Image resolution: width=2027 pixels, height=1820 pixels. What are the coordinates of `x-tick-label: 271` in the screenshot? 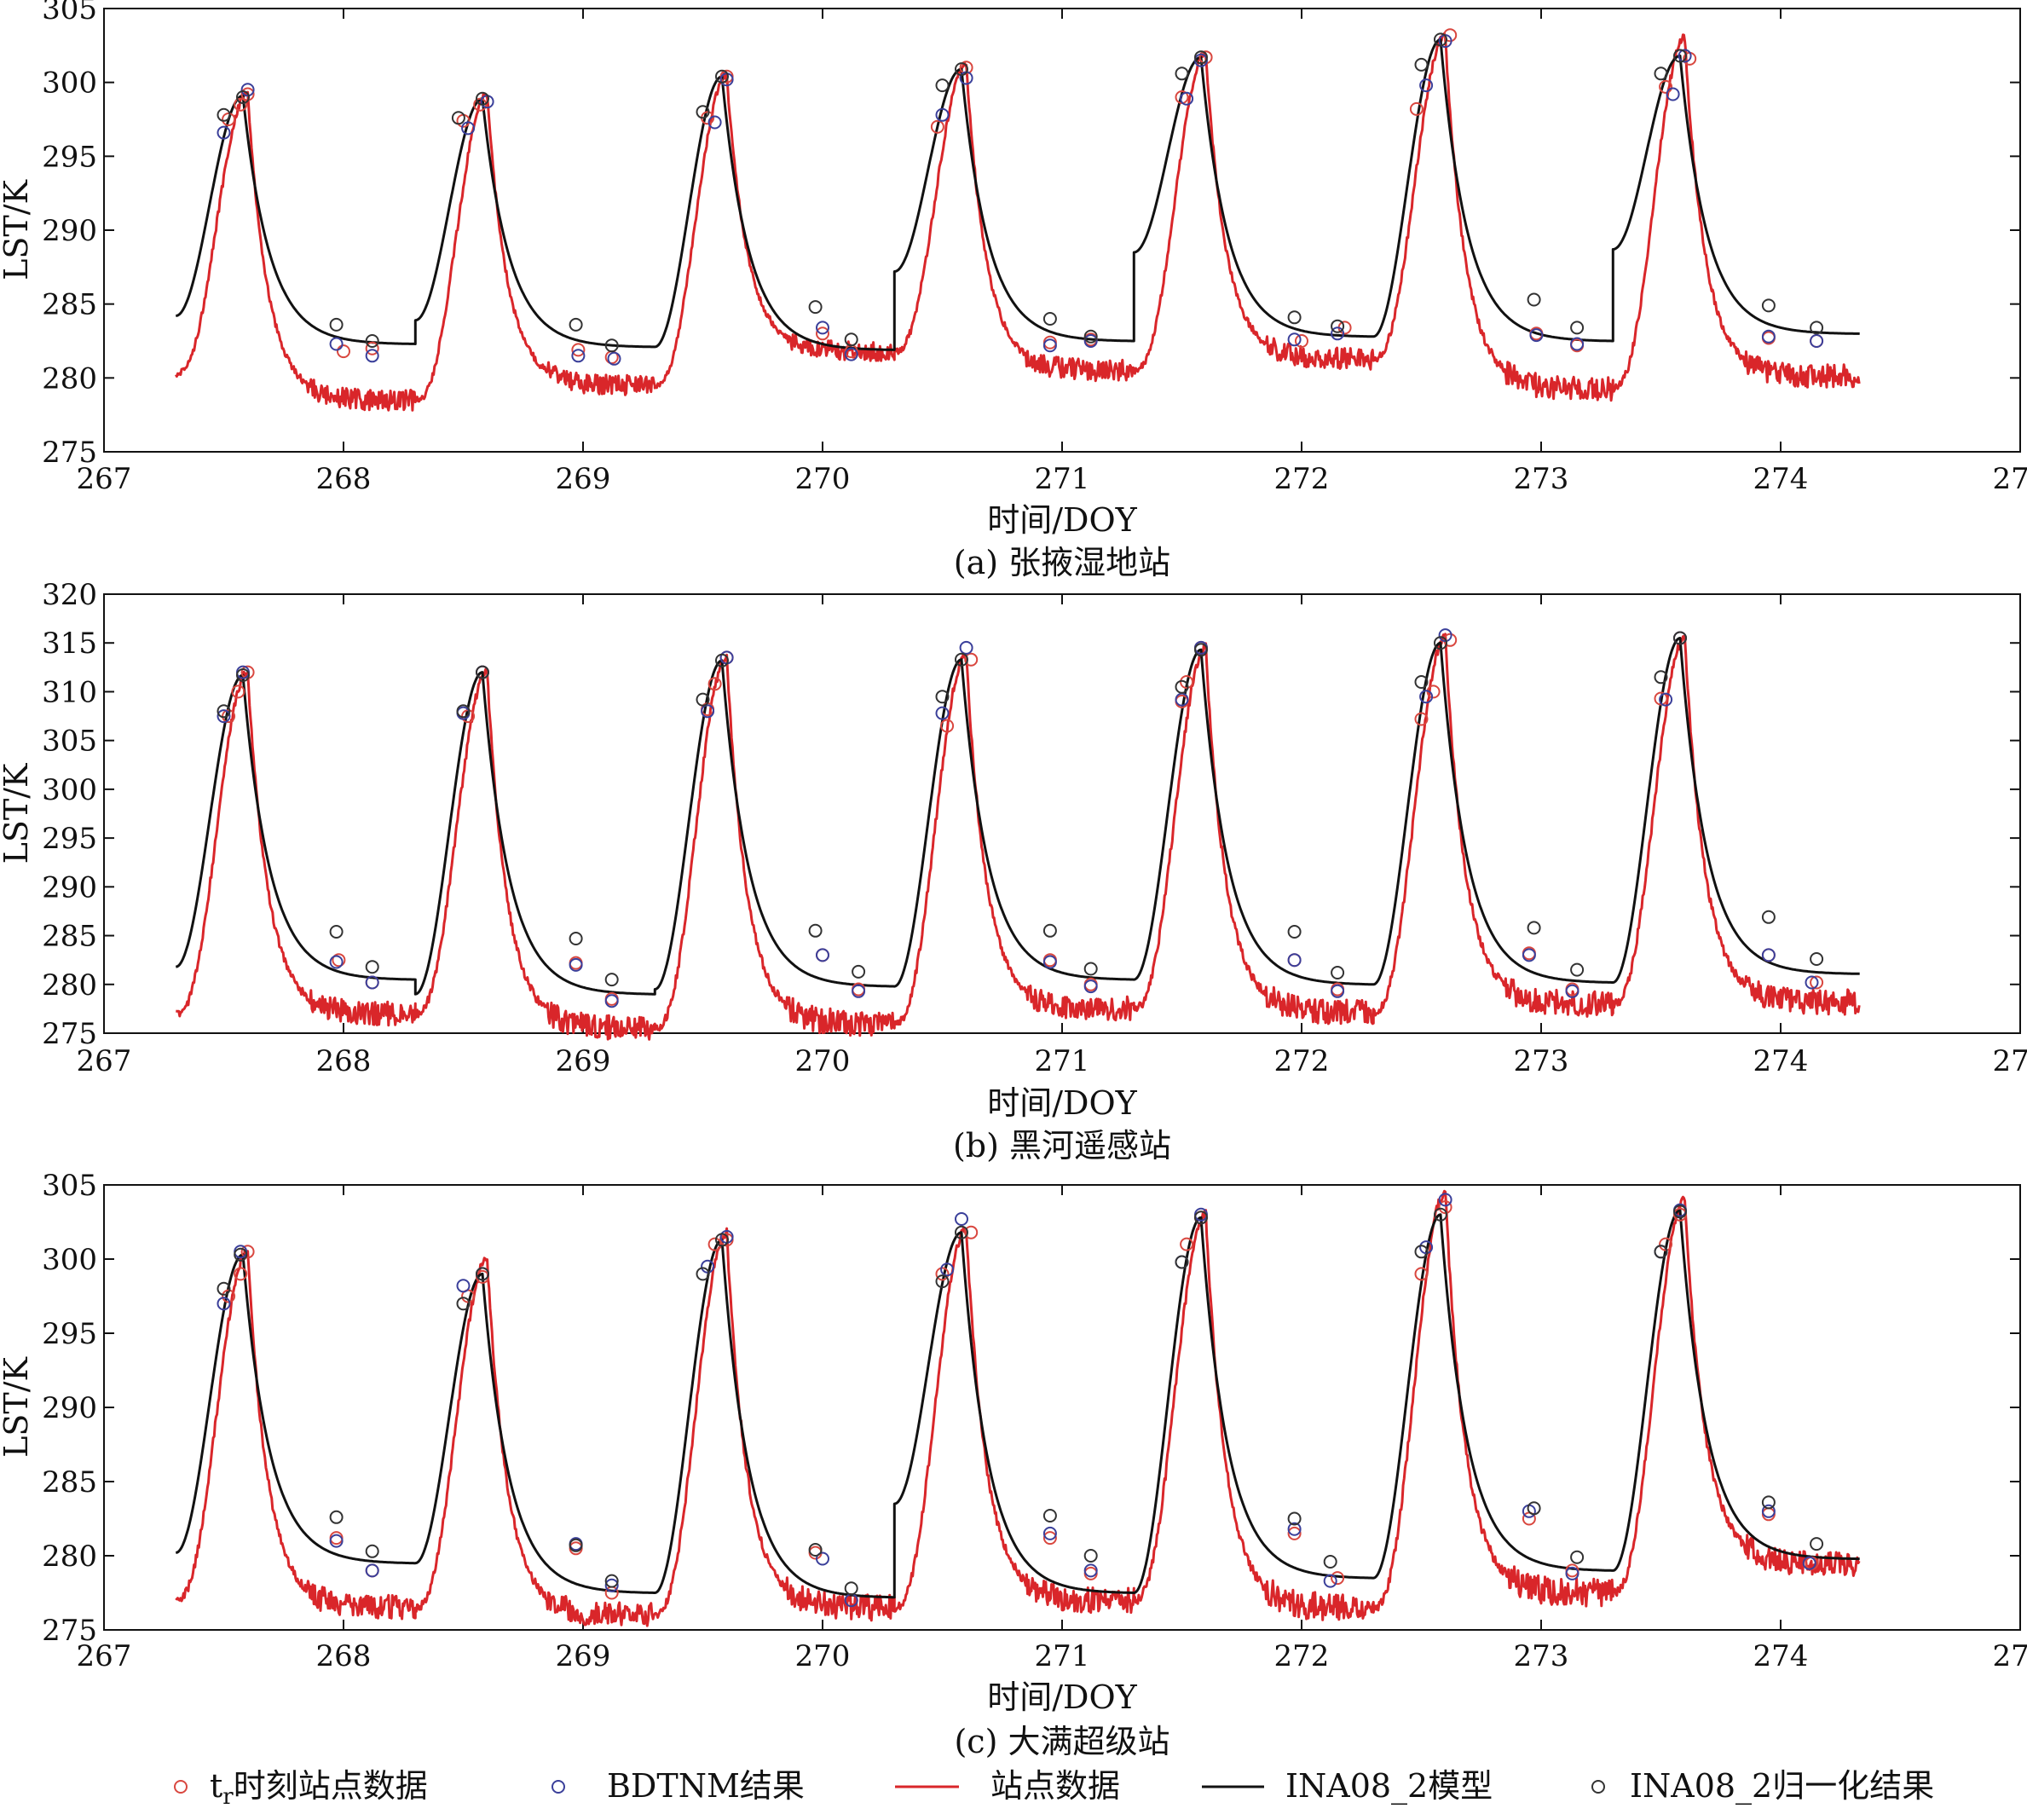 It's located at (1062, 479).